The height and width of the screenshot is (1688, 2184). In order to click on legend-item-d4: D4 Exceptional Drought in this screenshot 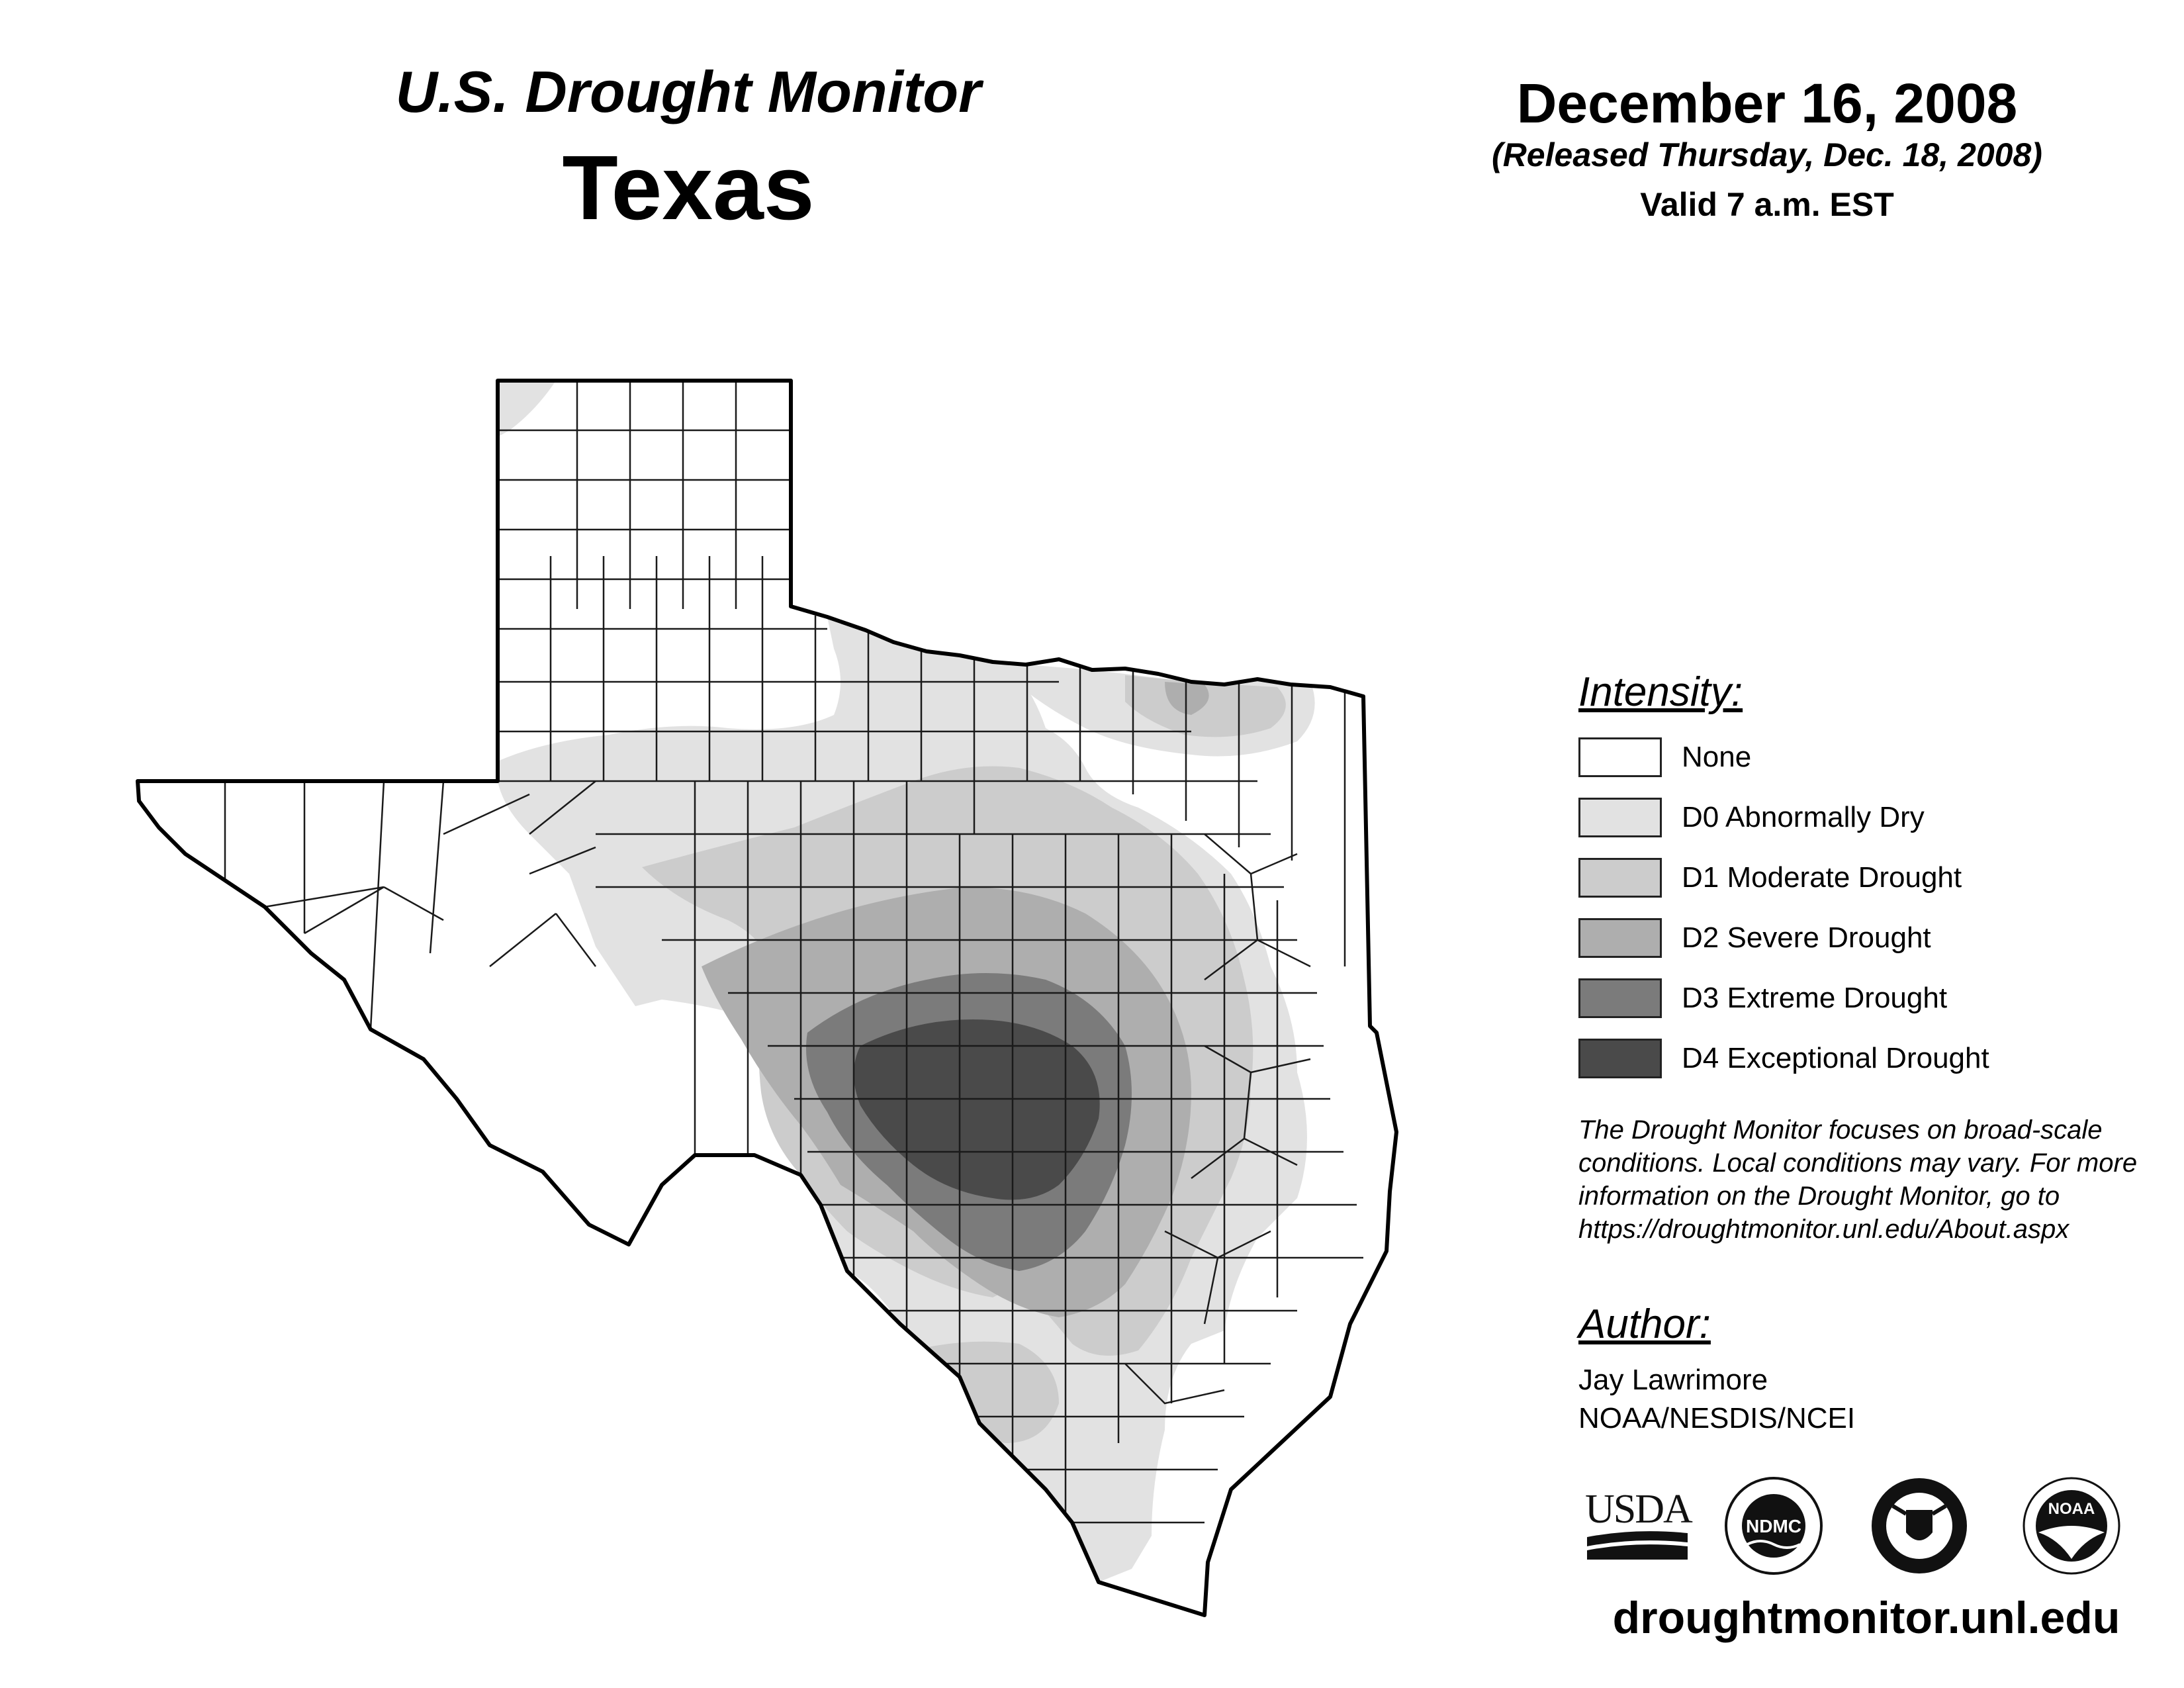, I will do `click(1783, 1058)`.